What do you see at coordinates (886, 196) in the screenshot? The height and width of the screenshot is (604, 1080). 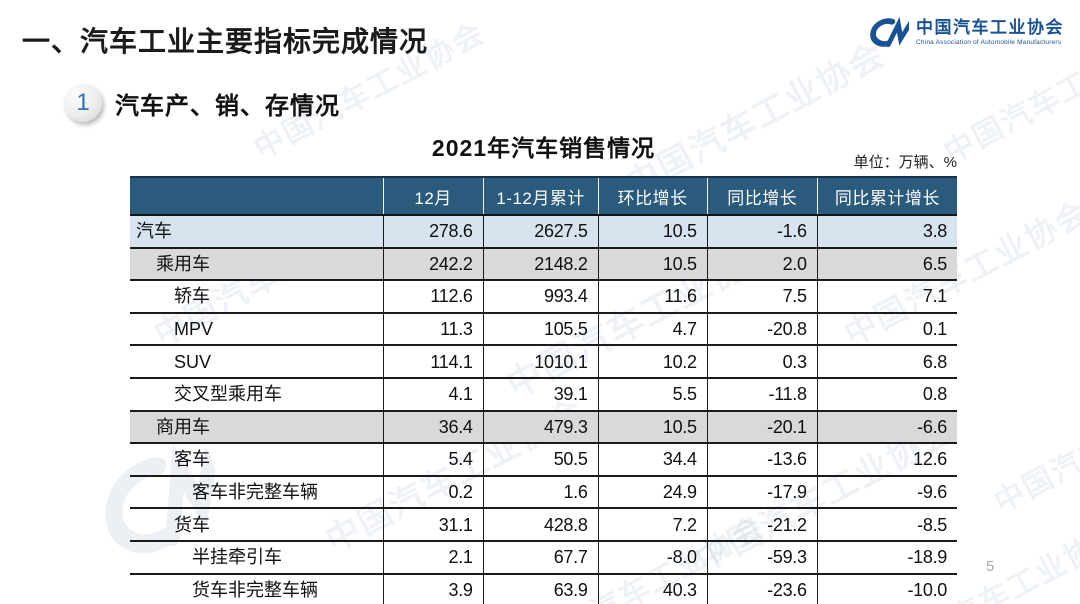 I see `column-header: 同比累计增长` at bounding box center [886, 196].